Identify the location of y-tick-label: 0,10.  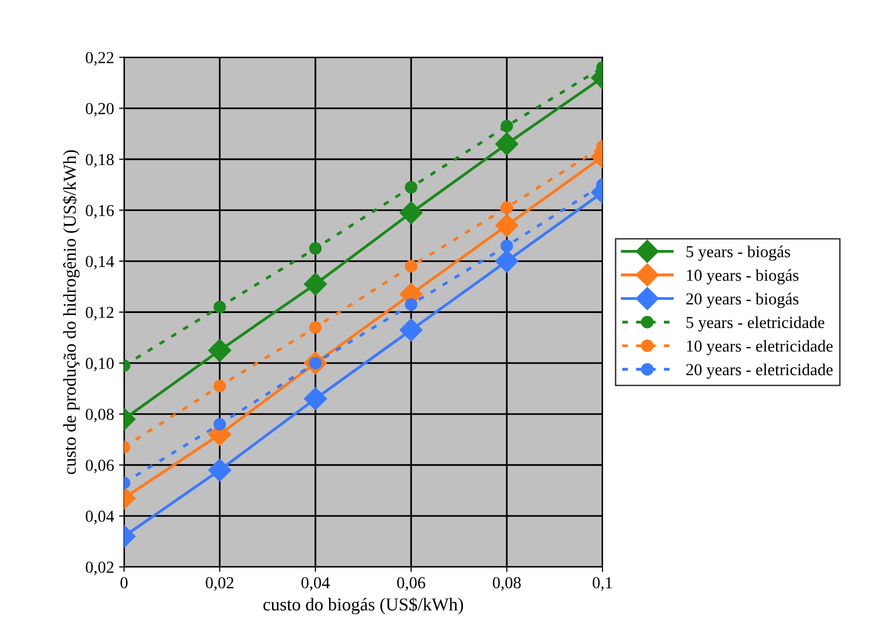
(100, 365).